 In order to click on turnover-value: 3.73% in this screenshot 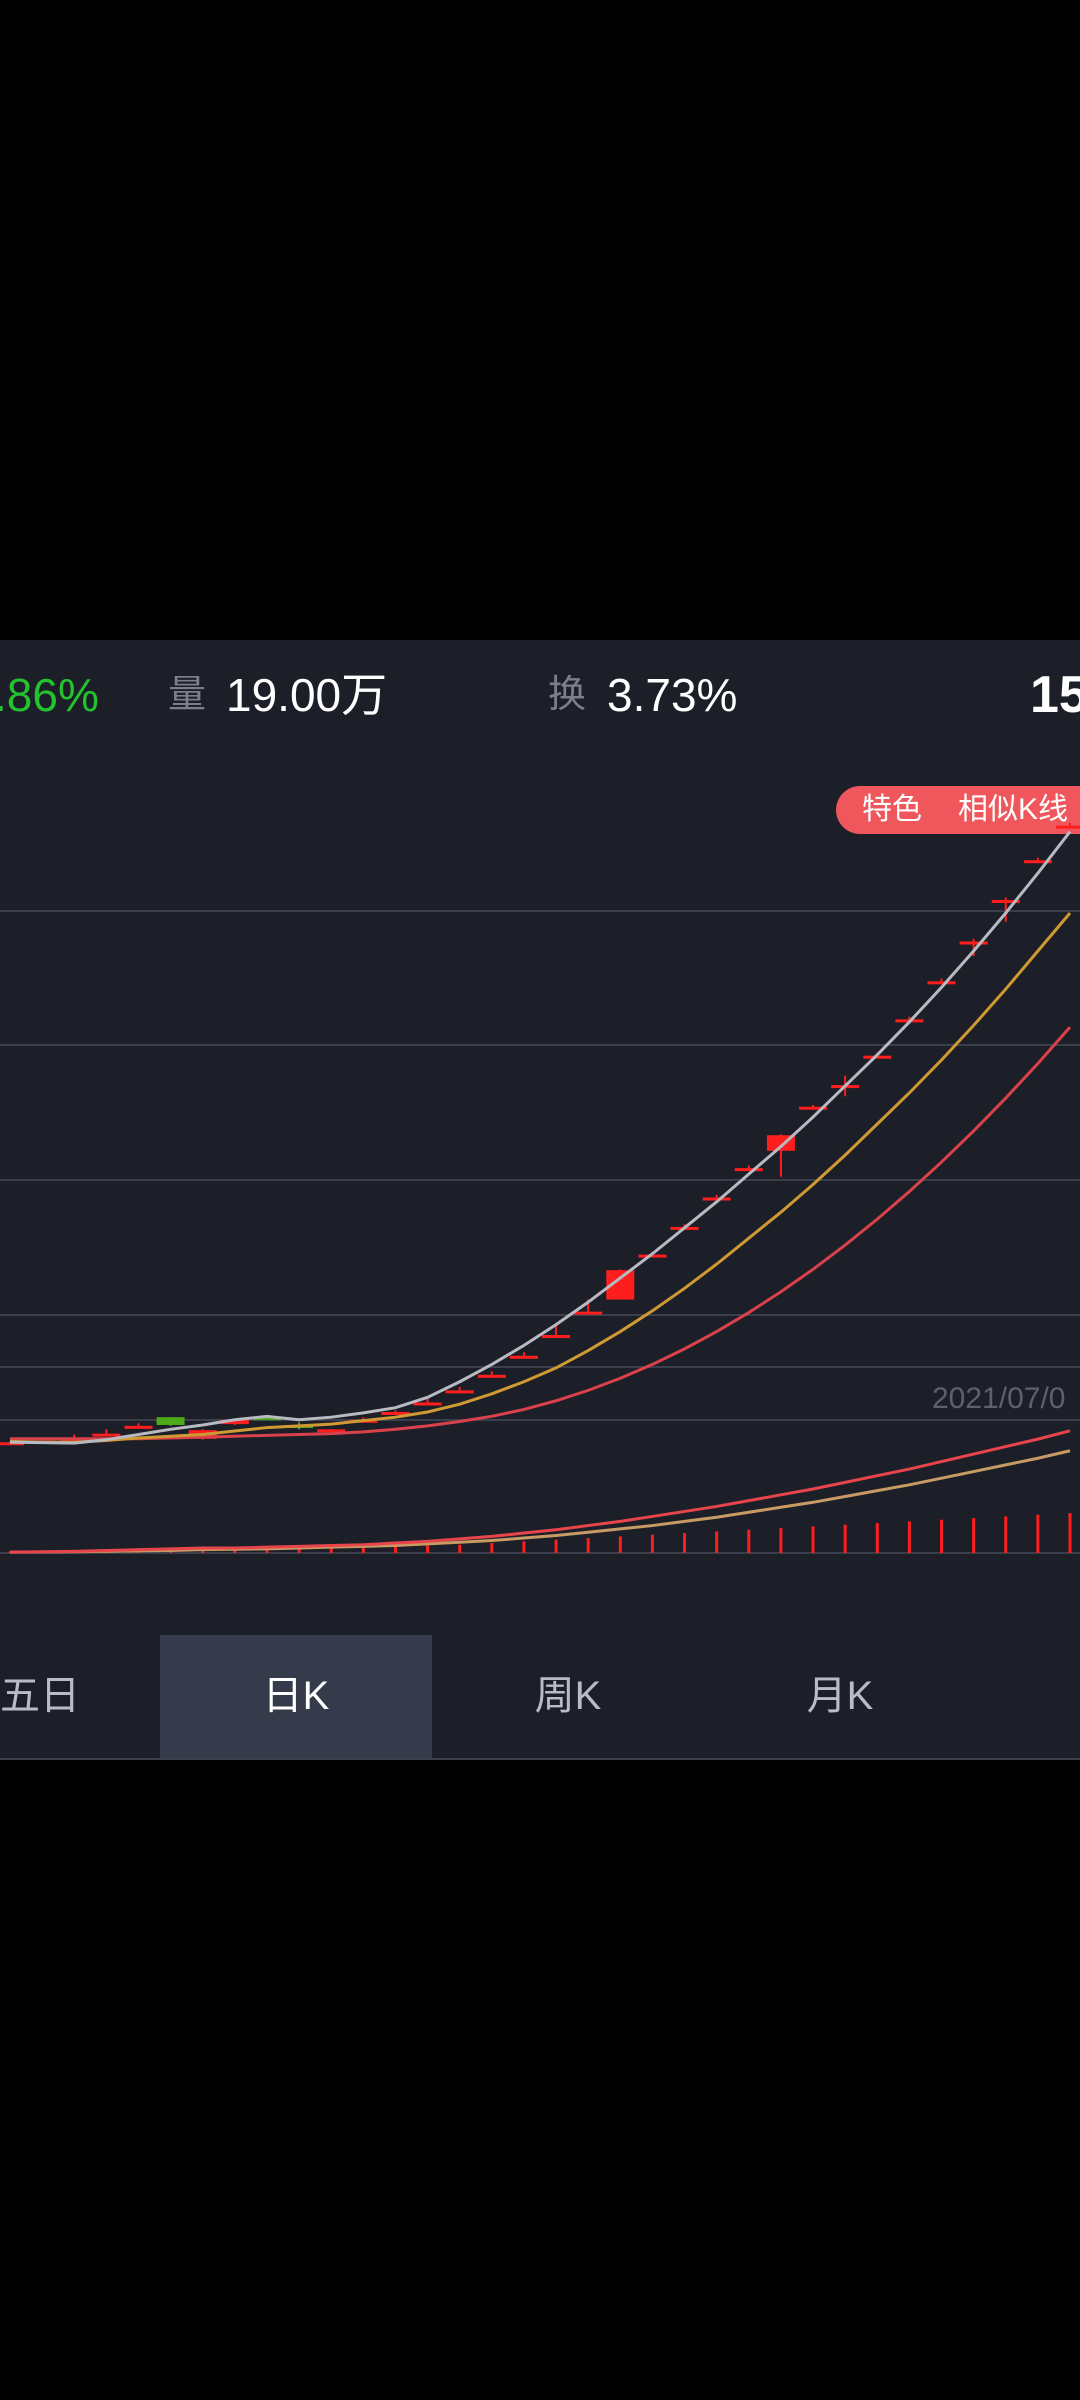, I will do `click(672, 695)`.